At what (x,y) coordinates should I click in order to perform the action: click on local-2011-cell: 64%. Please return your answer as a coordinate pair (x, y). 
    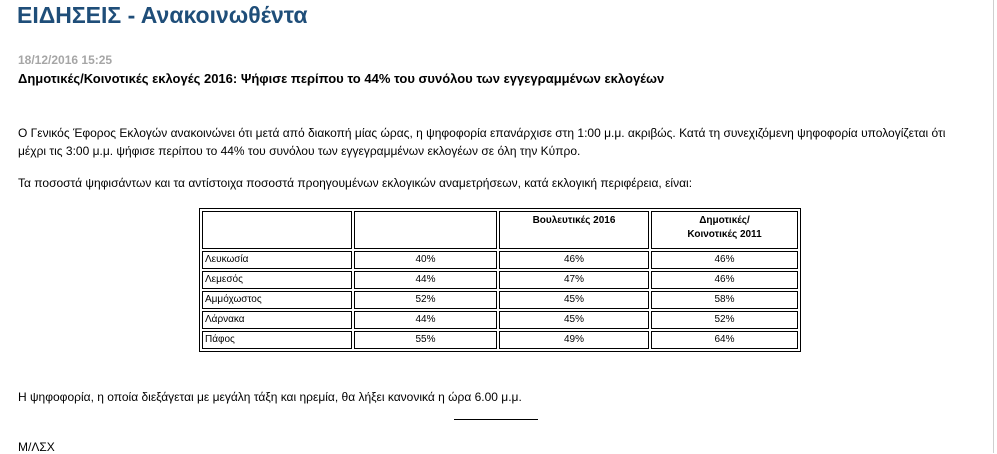
    Looking at the image, I should click on (724, 340).